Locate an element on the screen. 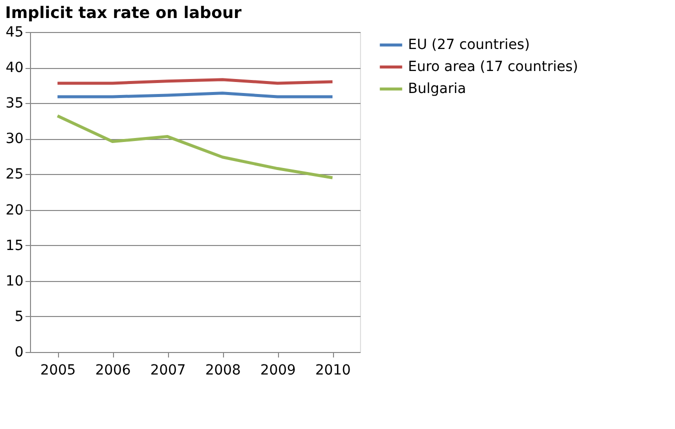 The width and height of the screenshot is (675, 429). y-tick-label: 10 is located at coordinates (15, 281).